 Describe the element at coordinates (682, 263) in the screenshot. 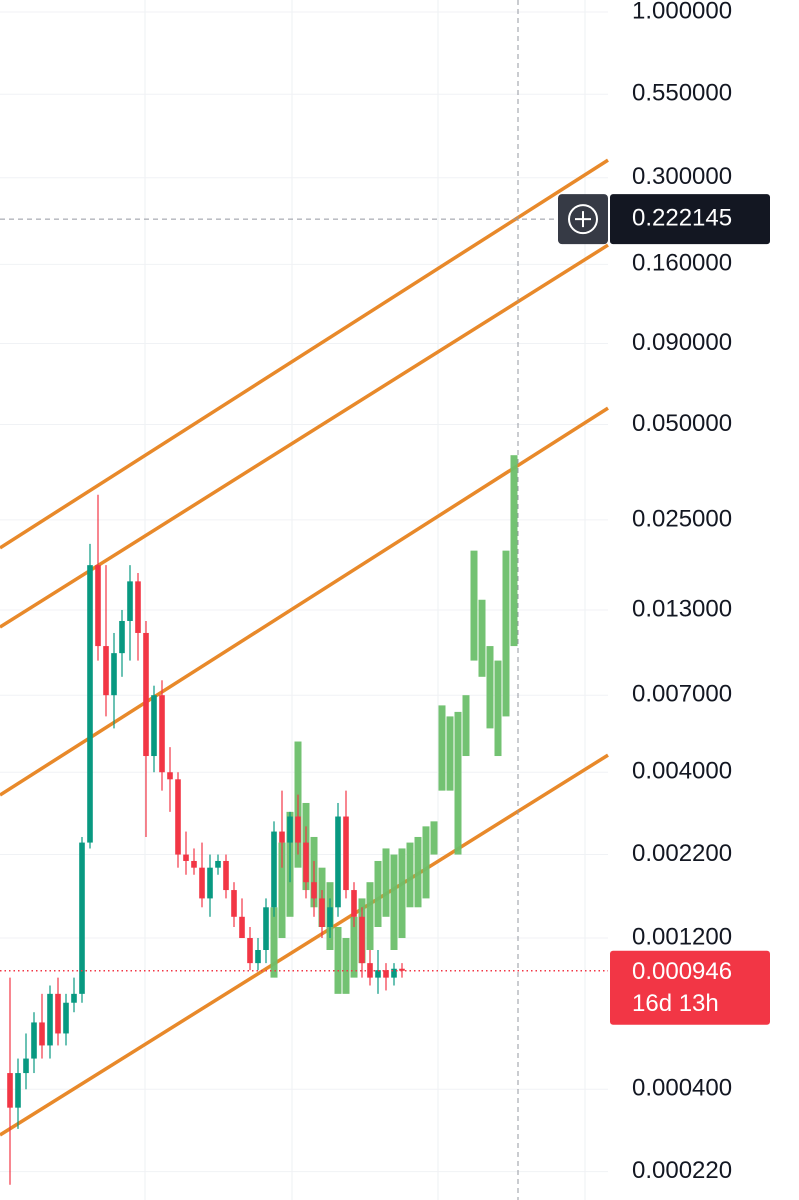

I see `y-tick-label: 0.160000` at that location.